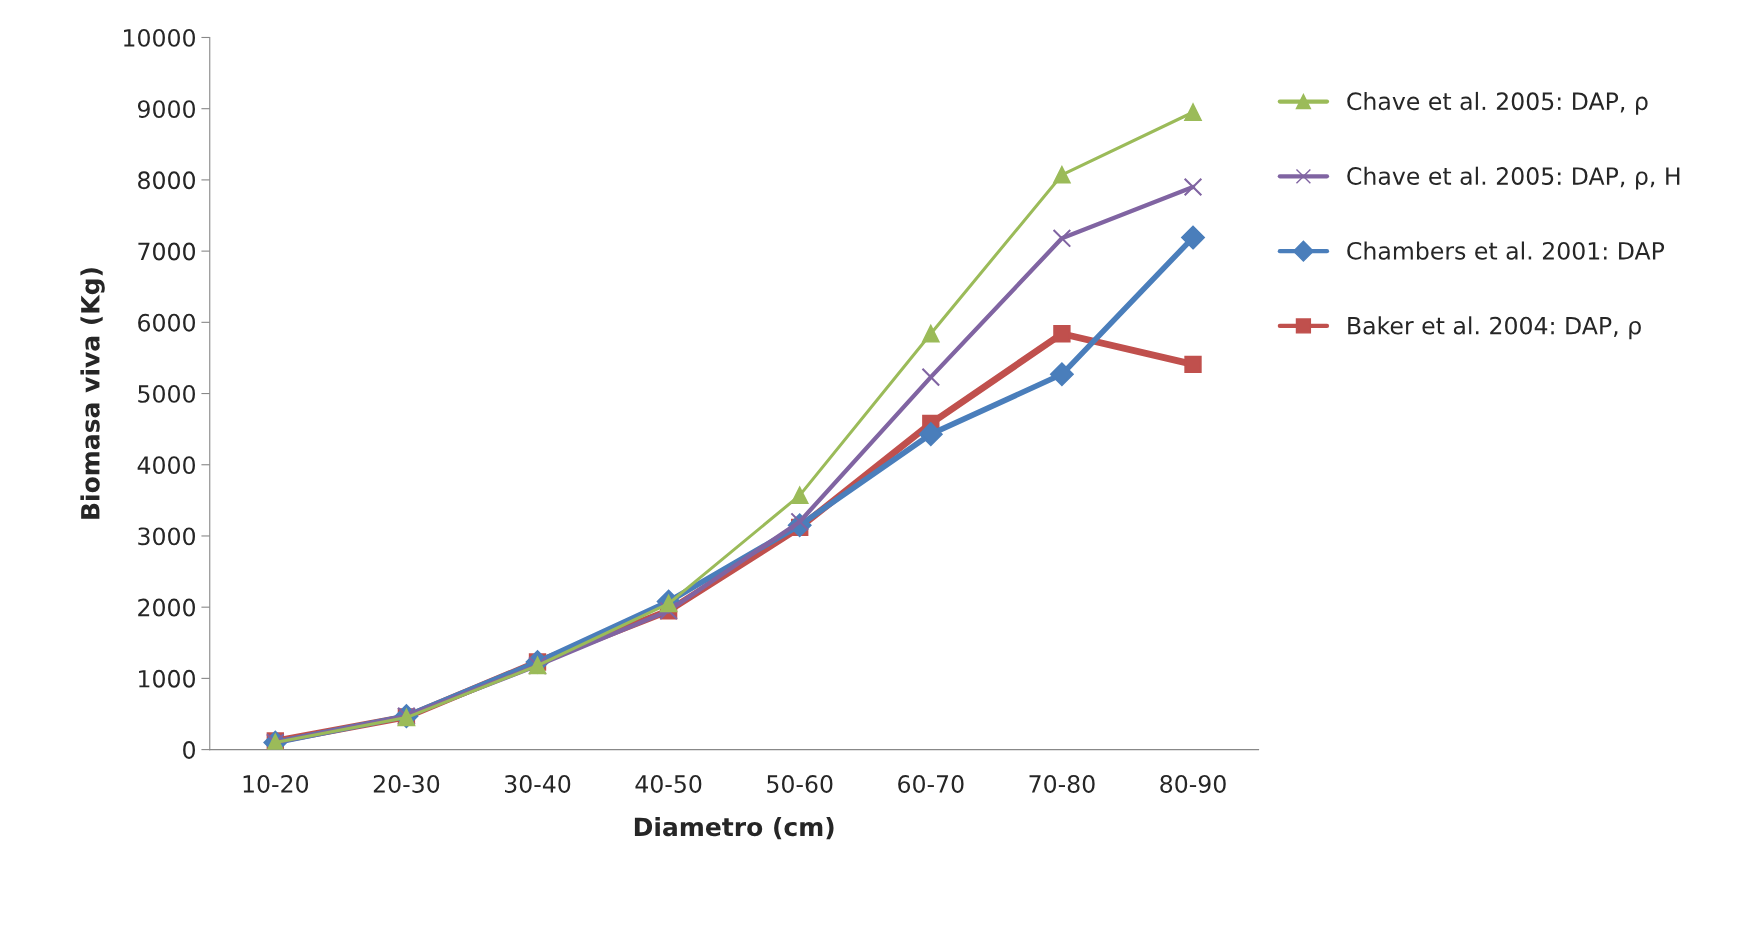  I want to click on y-tick-label: 9000, so click(166, 109).